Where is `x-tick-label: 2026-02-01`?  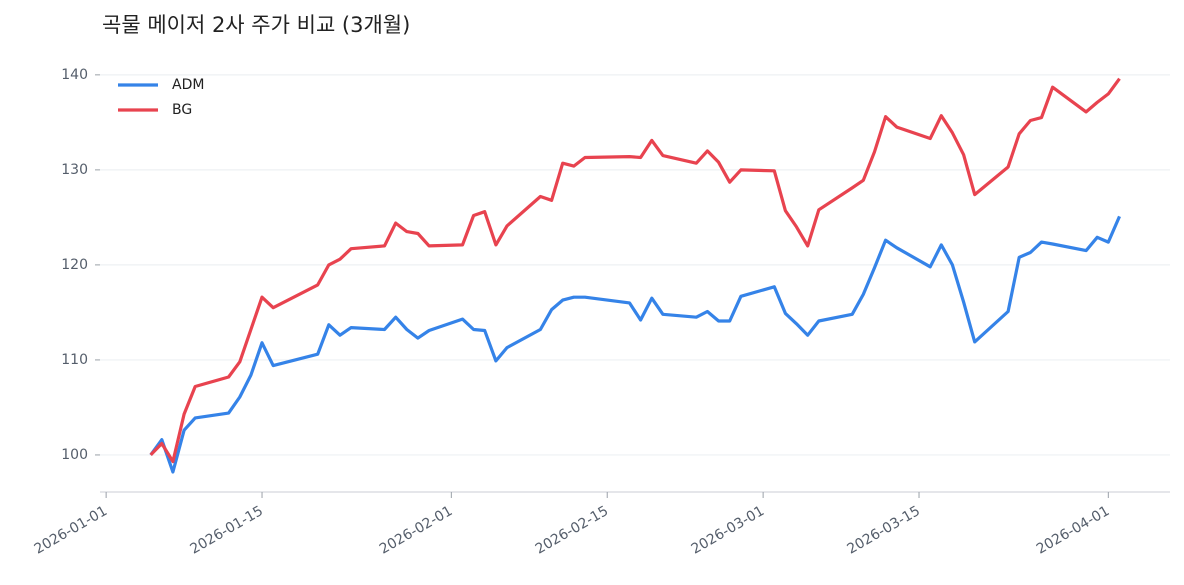 x-tick-label: 2026-02-01 is located at coordinates (416, 530).